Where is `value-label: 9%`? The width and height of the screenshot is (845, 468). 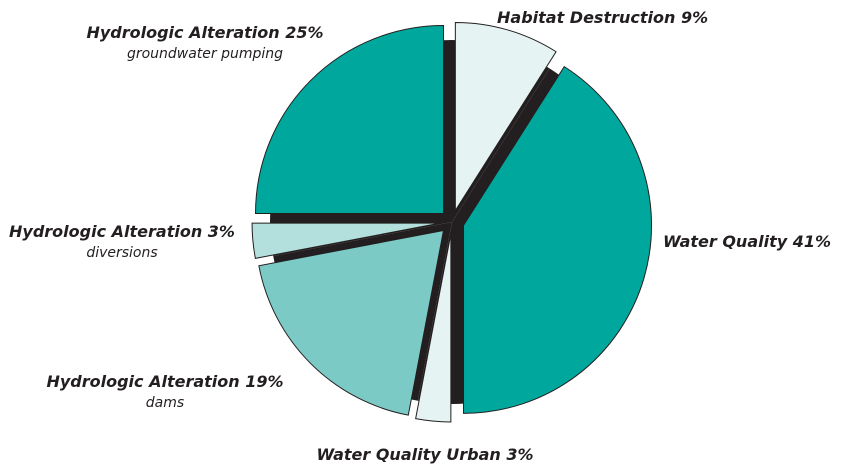 value-label: 9% is located at coordinates (694, 17).